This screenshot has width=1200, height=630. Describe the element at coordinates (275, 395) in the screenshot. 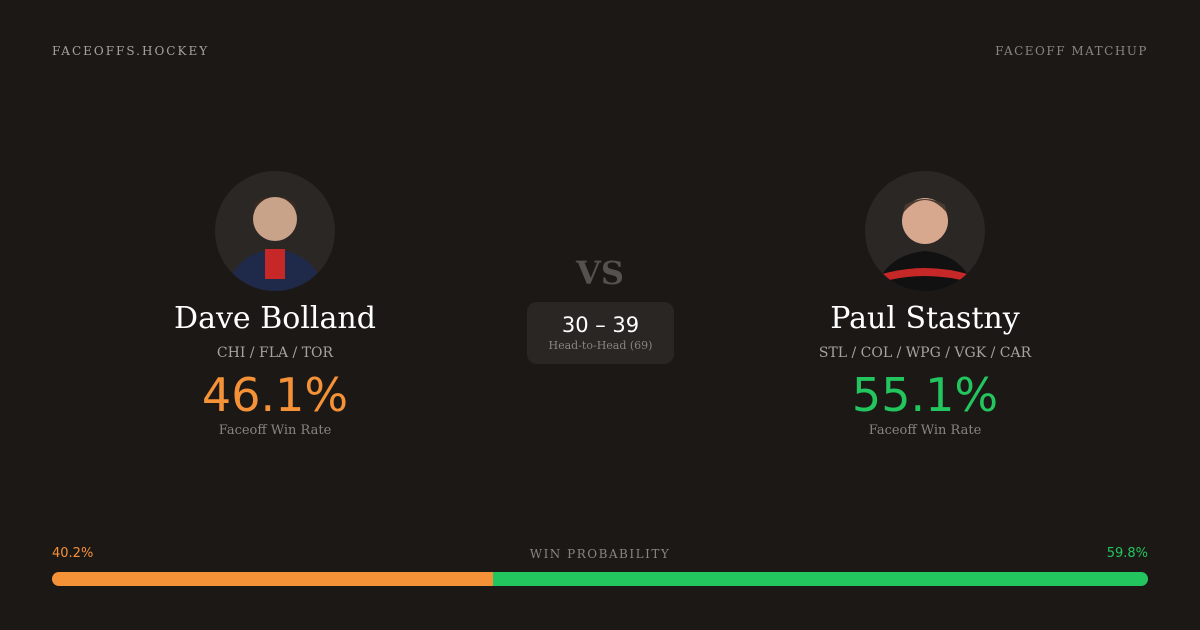

I see `win-rate: 46.1%` at that location.